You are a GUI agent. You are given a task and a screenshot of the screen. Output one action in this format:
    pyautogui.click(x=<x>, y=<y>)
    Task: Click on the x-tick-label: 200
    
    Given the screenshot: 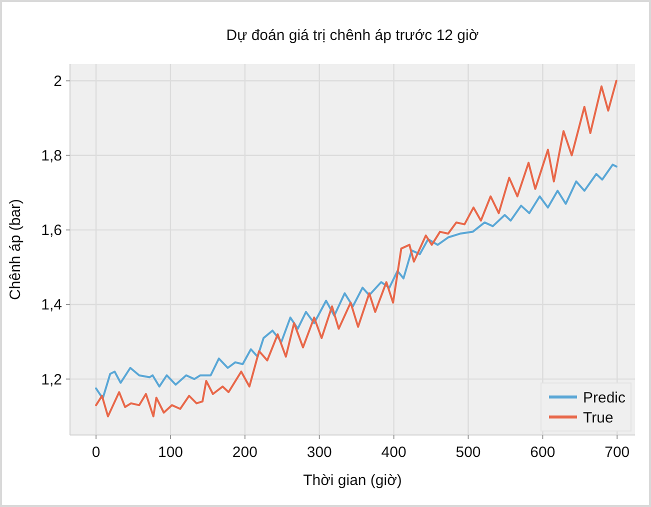 What is the action you would take?
    pyautogui.click(x=245, y=452)
    